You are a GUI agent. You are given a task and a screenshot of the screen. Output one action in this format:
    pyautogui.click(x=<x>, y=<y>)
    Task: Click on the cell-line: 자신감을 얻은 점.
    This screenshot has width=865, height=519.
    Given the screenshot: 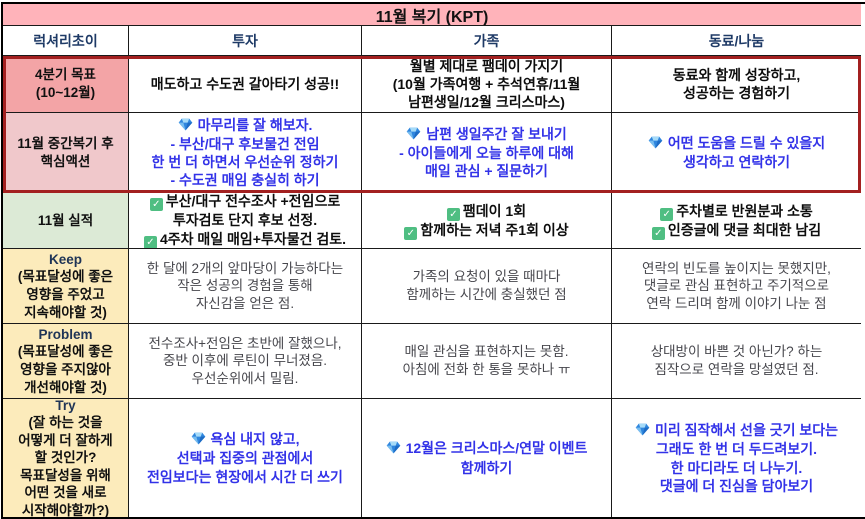 What is the action you would take?
    pyautogui.click(x=245, y=304)
    